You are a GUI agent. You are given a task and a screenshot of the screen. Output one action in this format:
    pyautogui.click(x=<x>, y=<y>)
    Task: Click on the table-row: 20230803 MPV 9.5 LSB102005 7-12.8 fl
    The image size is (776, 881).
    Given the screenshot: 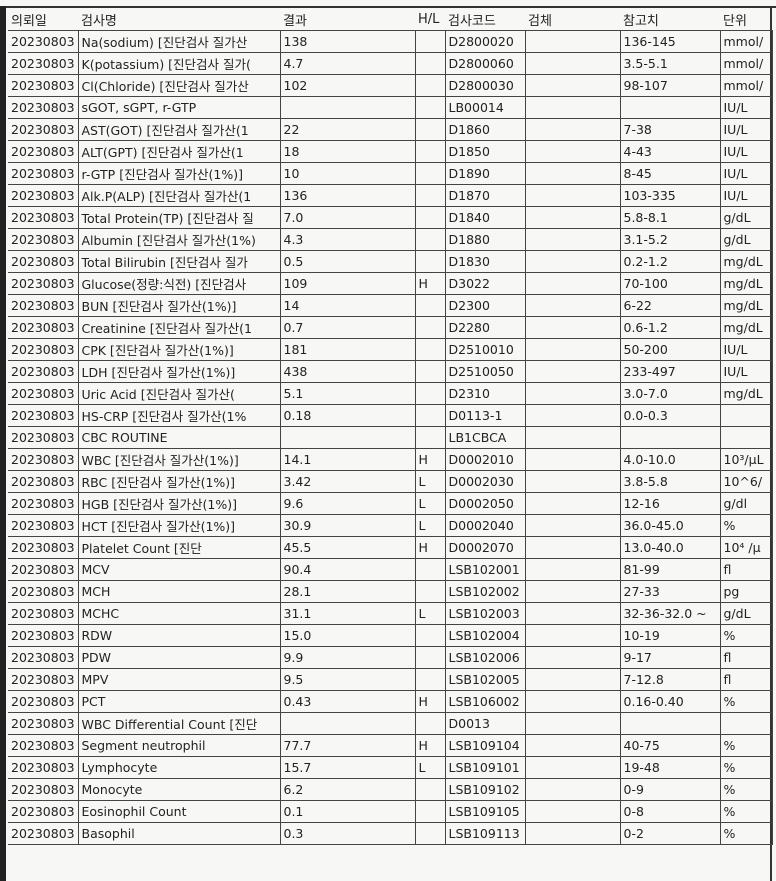 What is the action you would take?
    pyautogui.click(x=390, y=679)
    